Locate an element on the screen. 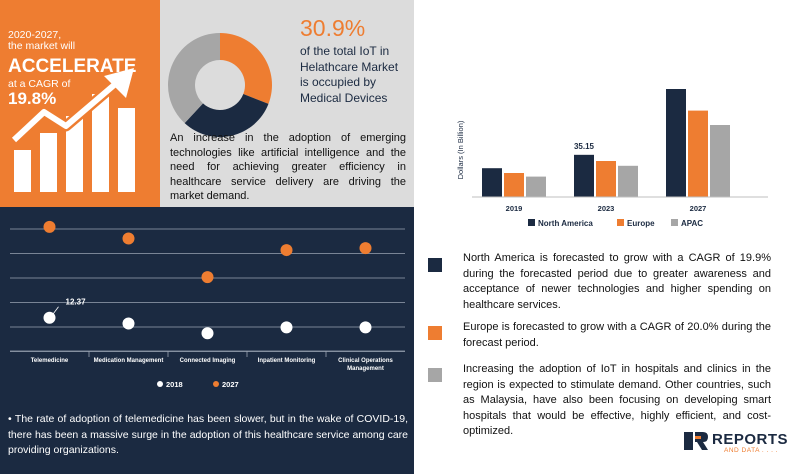 The height and width of the screenshot is (474, 800). donut-segment-navy is located at coordinates (226, 115).